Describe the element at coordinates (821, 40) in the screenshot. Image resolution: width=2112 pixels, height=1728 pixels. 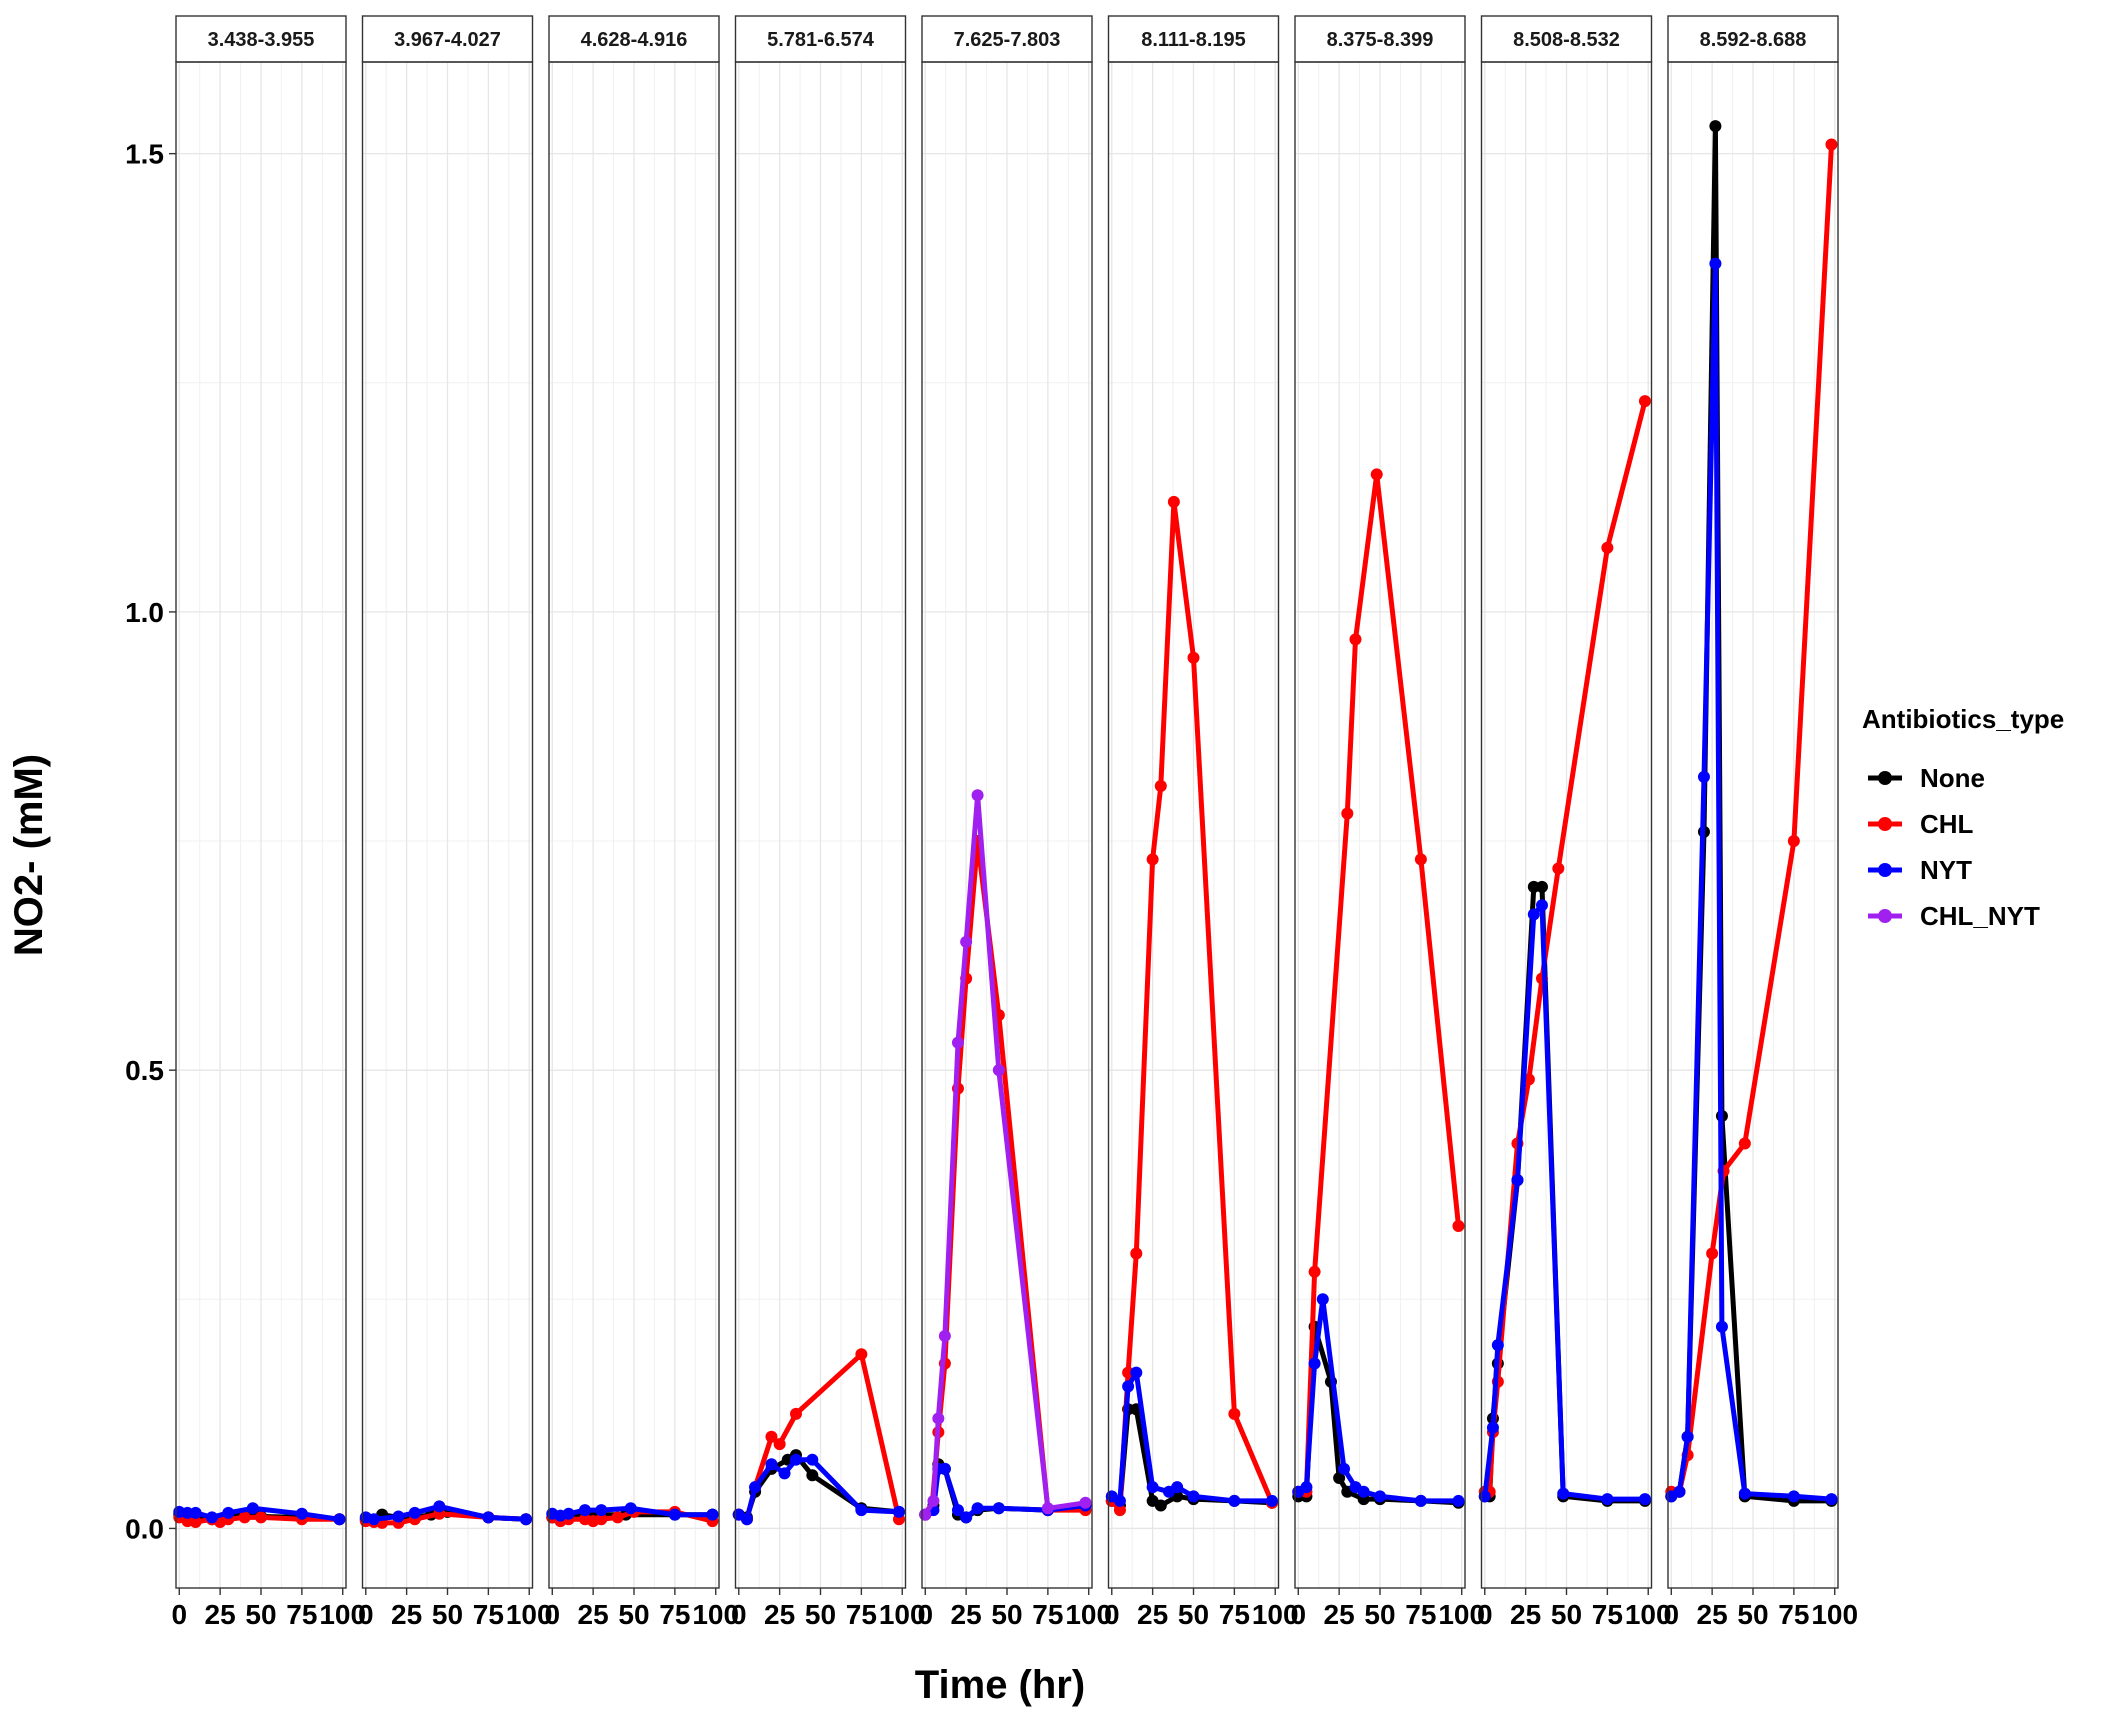
I see `facet-strip-label: 5.781-6.574` at that location.